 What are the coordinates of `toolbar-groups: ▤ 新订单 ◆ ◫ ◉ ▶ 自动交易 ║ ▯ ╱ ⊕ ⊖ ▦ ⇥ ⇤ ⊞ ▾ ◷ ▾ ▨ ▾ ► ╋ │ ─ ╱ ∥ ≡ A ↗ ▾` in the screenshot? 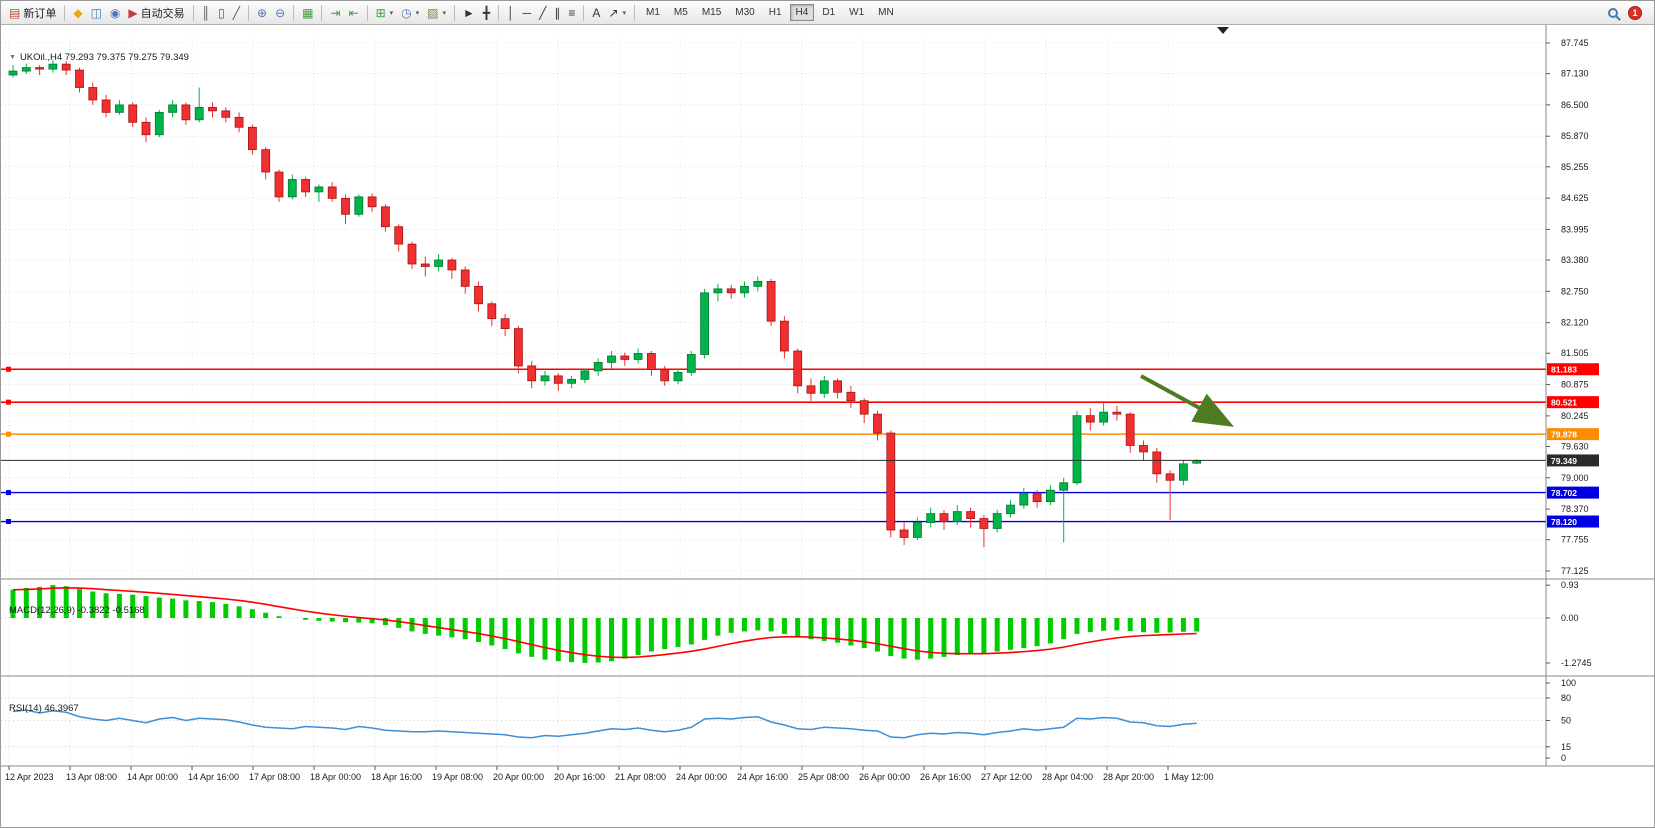 It's located at (317, 13).